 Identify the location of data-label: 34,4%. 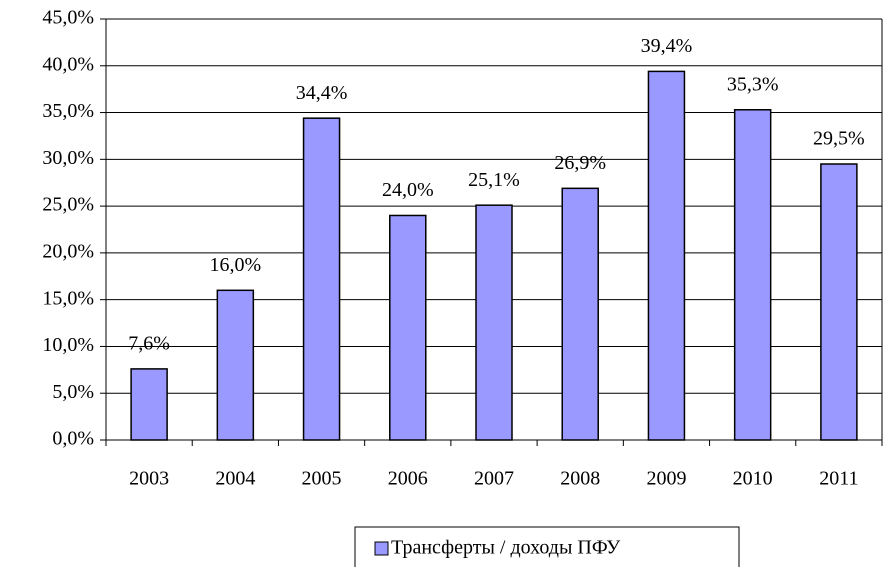
(322, 93).